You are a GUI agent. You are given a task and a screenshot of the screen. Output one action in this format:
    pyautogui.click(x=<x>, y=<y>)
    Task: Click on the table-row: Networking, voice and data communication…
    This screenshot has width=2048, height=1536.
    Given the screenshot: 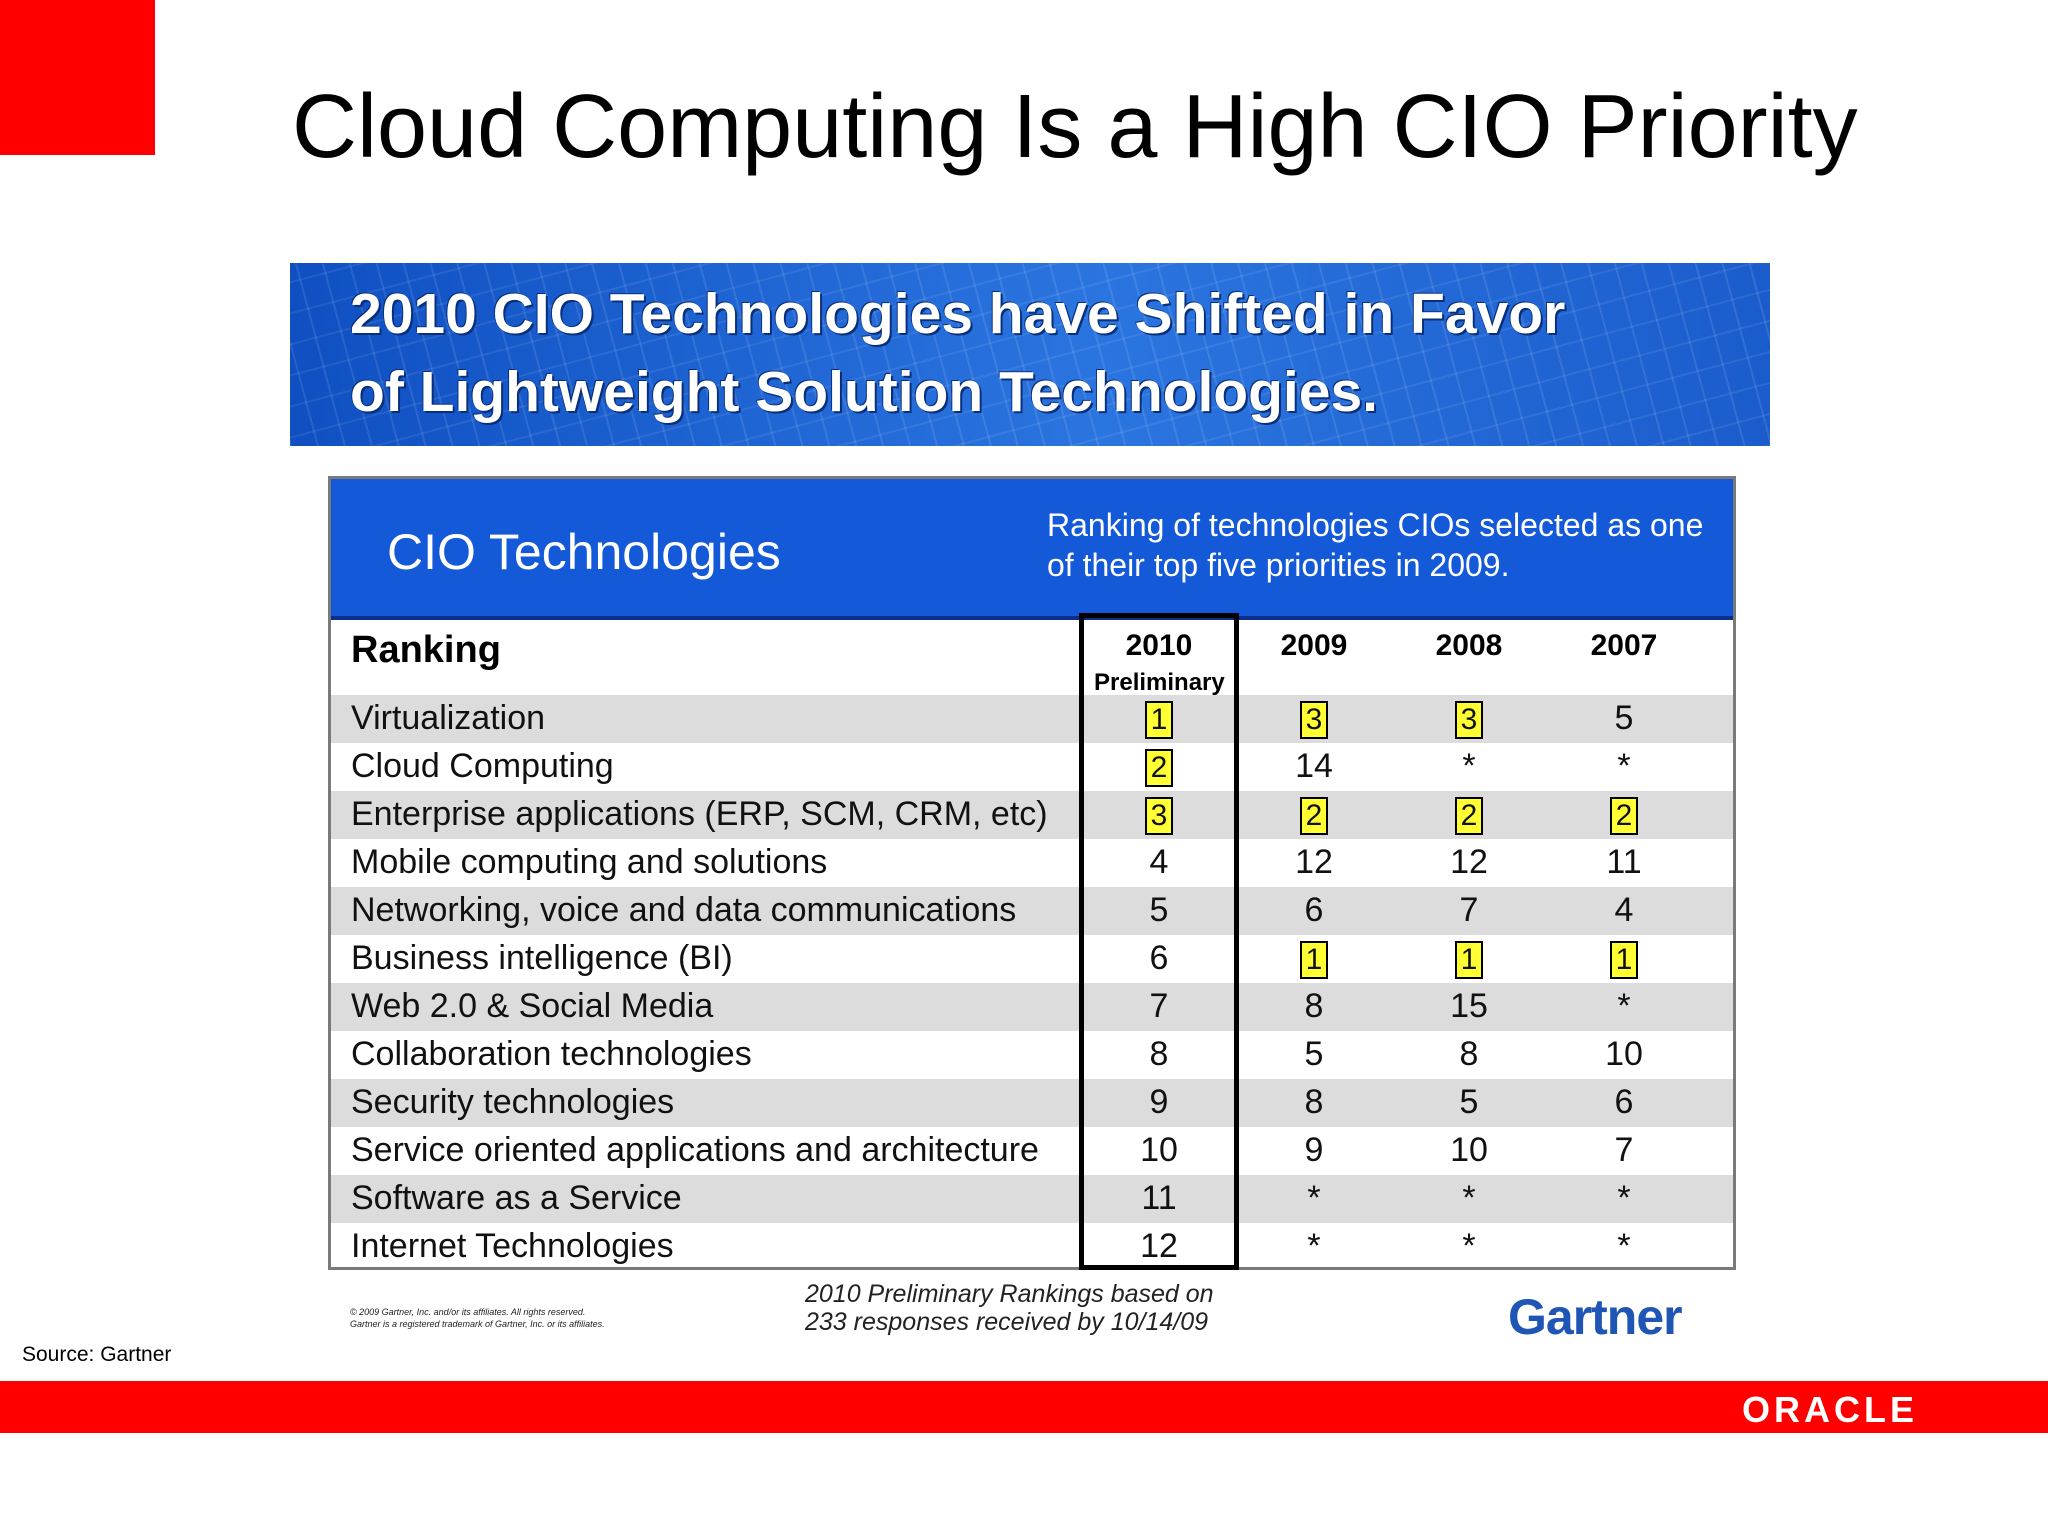 What is the action you would take?
    pyautogui.click(x=1032, y=911)
    